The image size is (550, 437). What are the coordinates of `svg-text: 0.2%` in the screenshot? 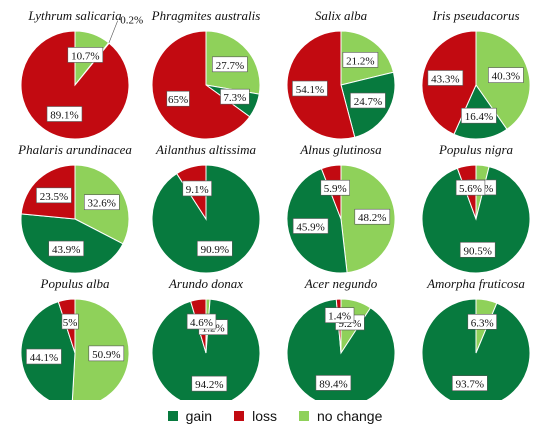 It's located at (131, 21).